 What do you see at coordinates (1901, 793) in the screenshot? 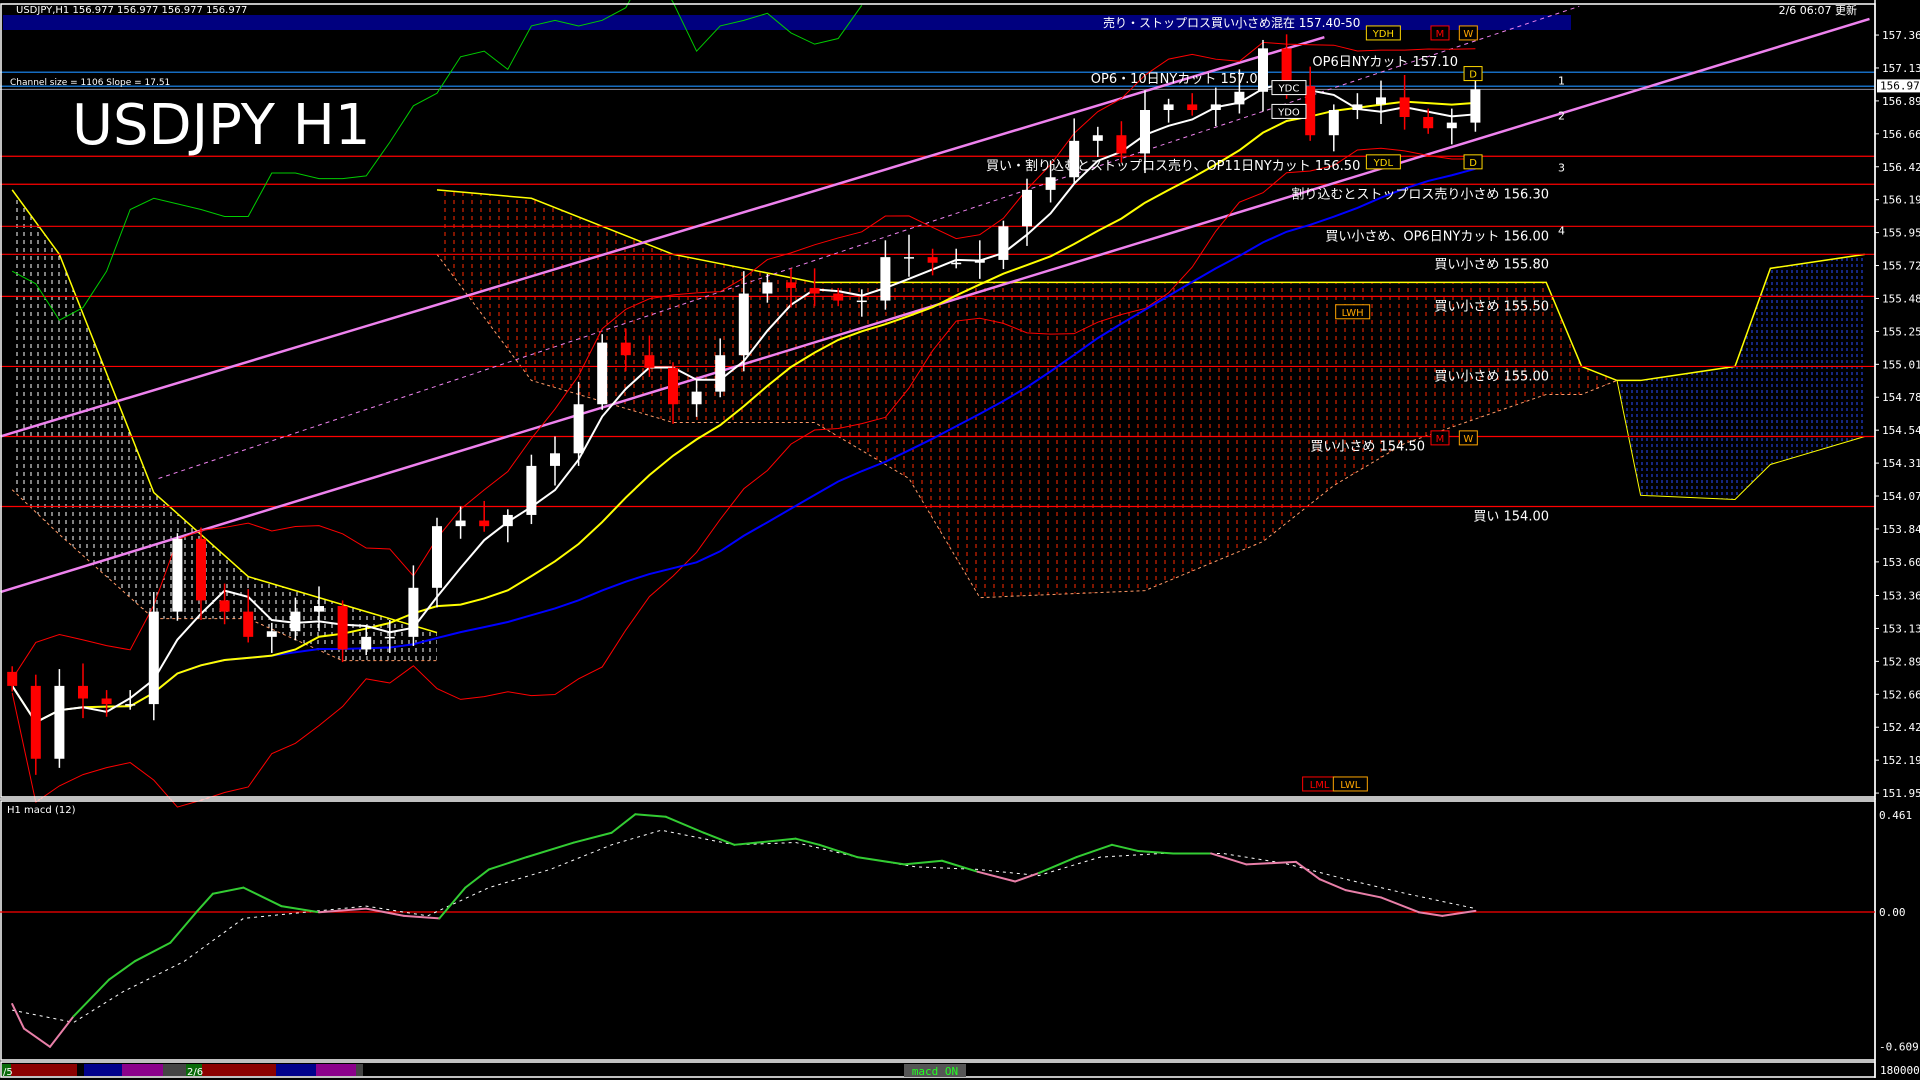
I see `axis-tick-label: 151.955` at bounding box center [1901, 793].